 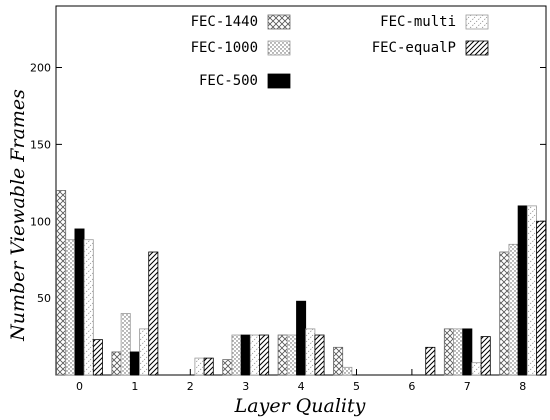 I want to click on legend-label: FEC-equalP, so click(x=414, y=48).